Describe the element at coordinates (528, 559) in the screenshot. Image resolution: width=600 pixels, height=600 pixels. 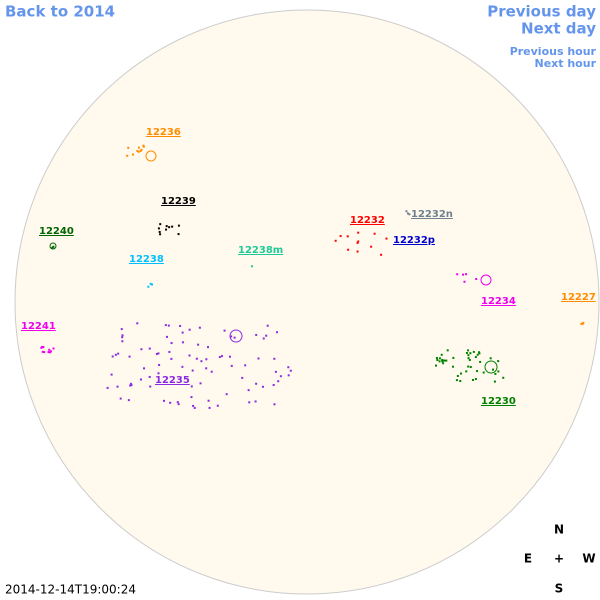
I see `compass-east: E` at that location.